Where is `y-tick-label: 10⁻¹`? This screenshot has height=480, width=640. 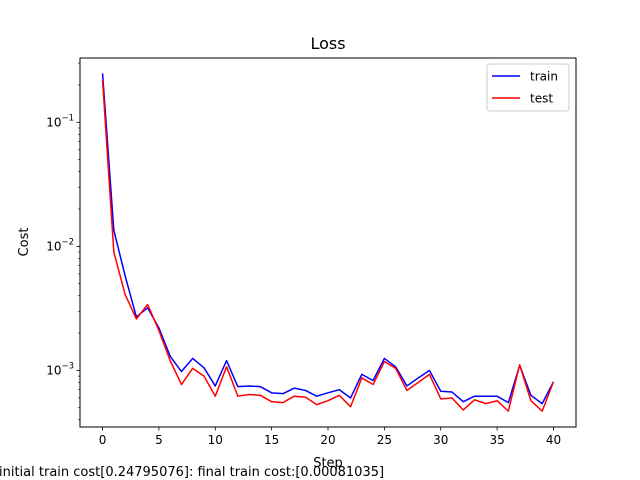 y-tick-label: 10⁻¹ is located at coordinates (60, 121).